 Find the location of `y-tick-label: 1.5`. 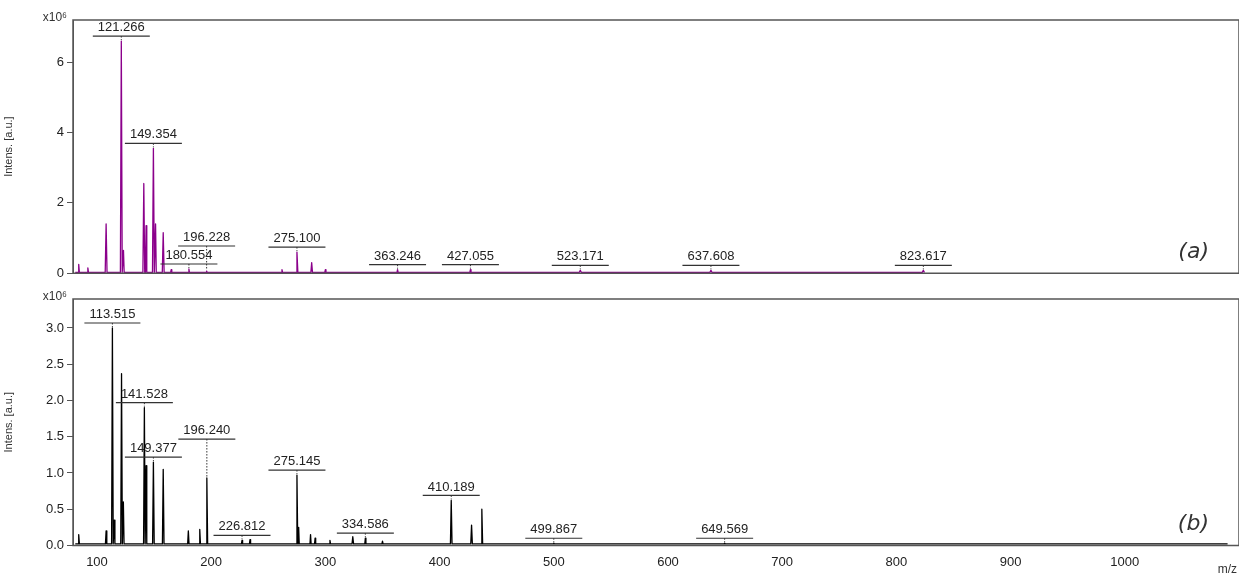

y-tick-label: 1.5 is located at coordinates (54, 436).